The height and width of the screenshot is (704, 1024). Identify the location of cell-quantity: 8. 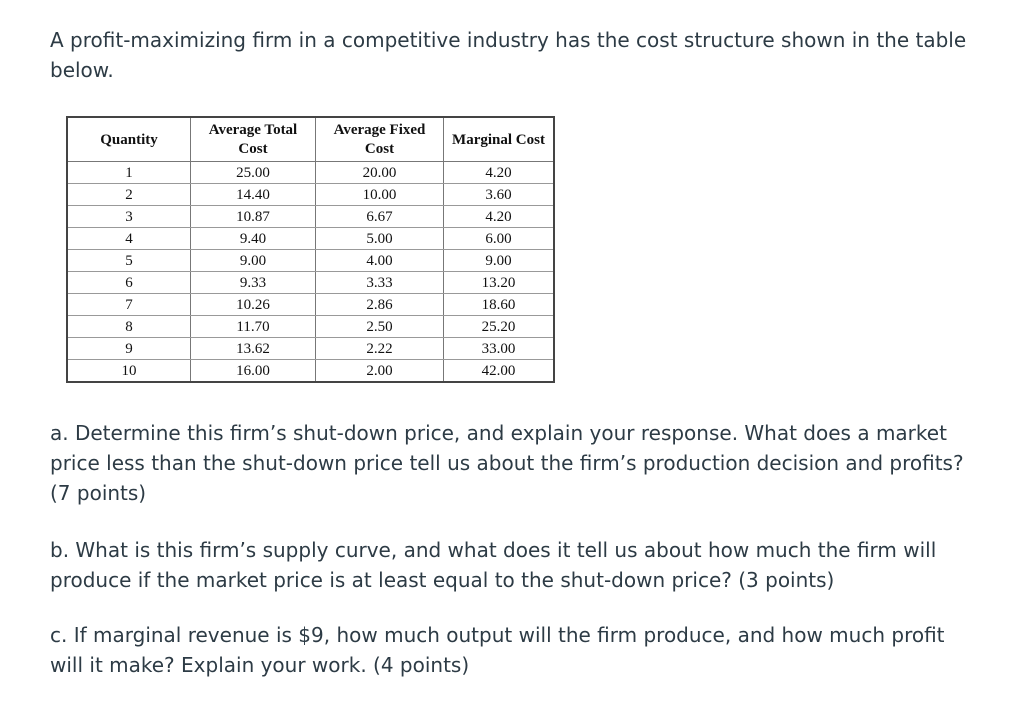
(129, 326).